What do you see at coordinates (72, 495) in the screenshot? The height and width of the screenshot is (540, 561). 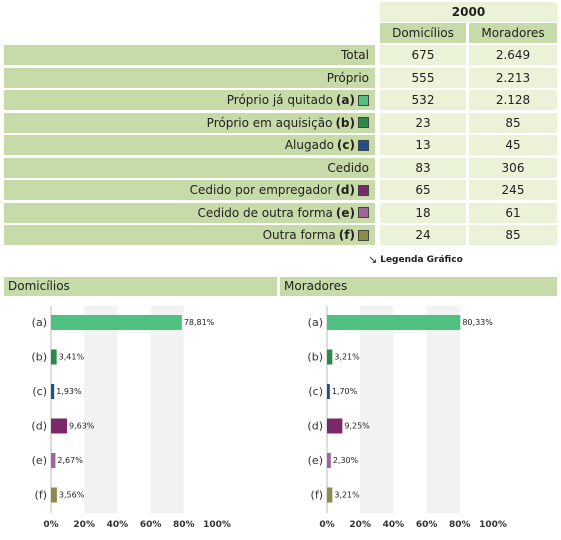 I see `data-label: 3,56%` at bounding box center [72, 495].